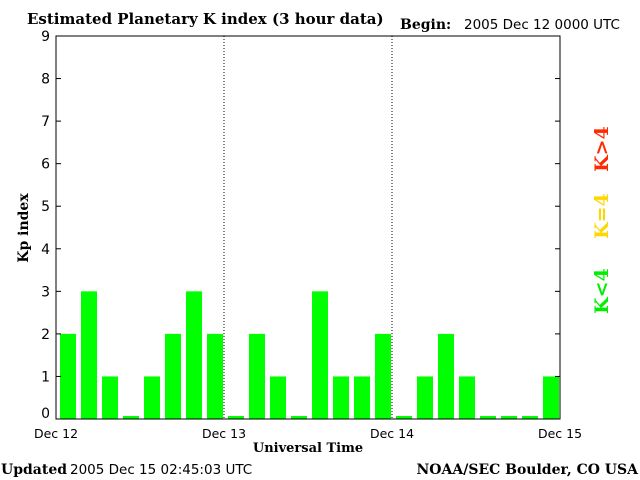  I want to click on y-tick-label: 3, so click(45, 292).